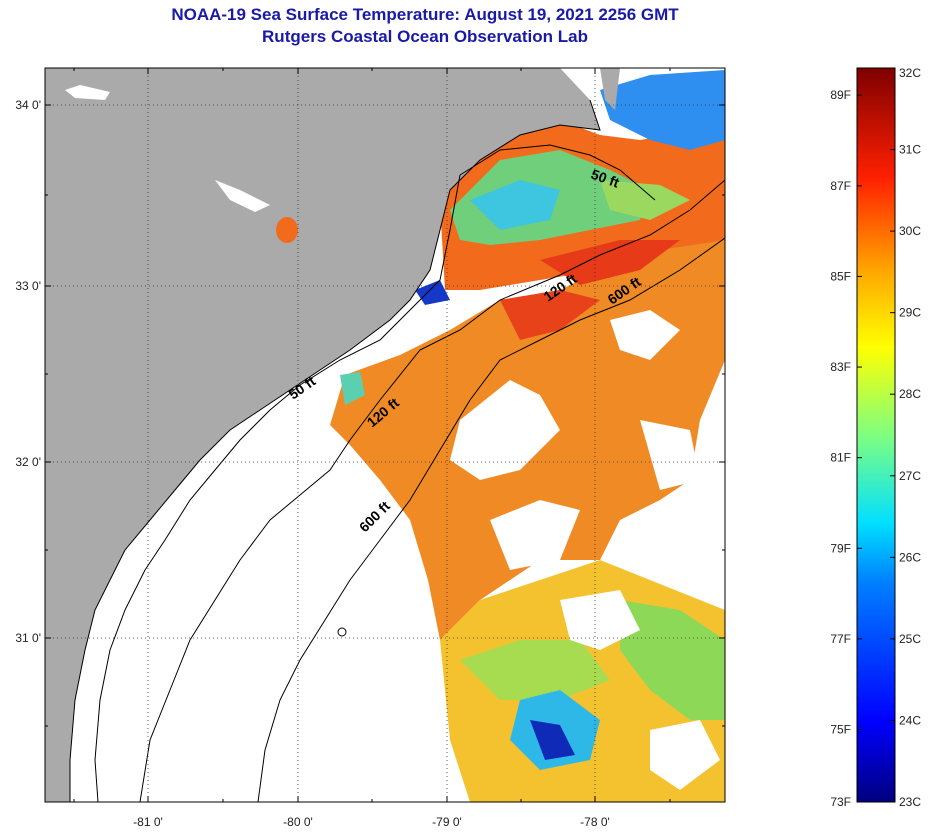  What do you see at coordinates (910, 313) in the screenshot?
I see `colorbar-label-celsius: 29C` at bounding box center [910, 313].